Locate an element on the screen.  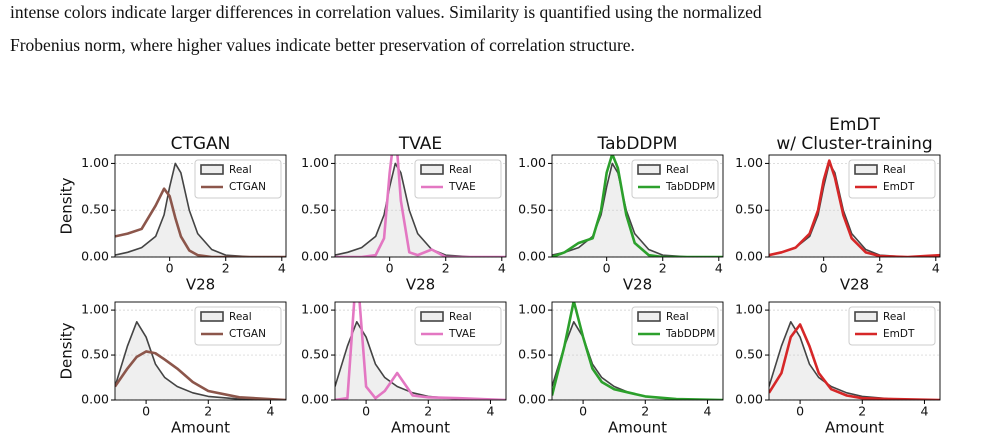
subplot: 0.00 0.50 1.00 0 2 4 Real TVAE V28 is located at coordinates (404, 224).